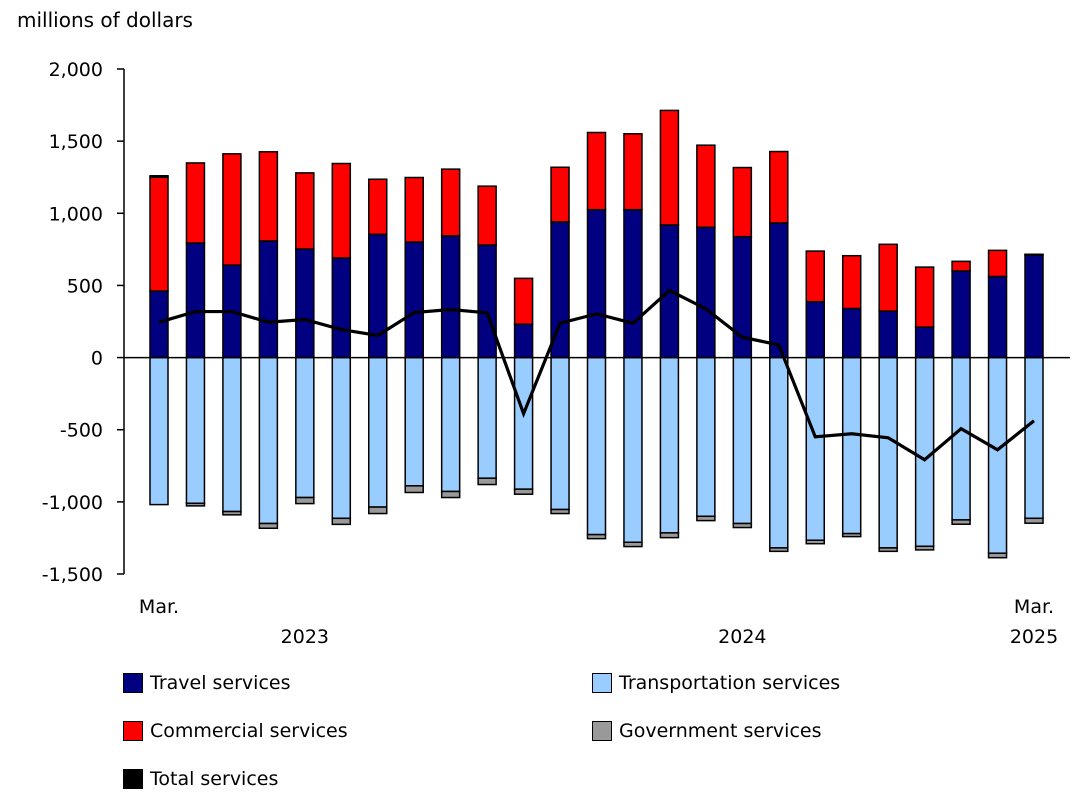  What do you see at coordinates (220, 683) in the screenshot?
I see `legend-label: Travel services` at bounding box center [220, 683].